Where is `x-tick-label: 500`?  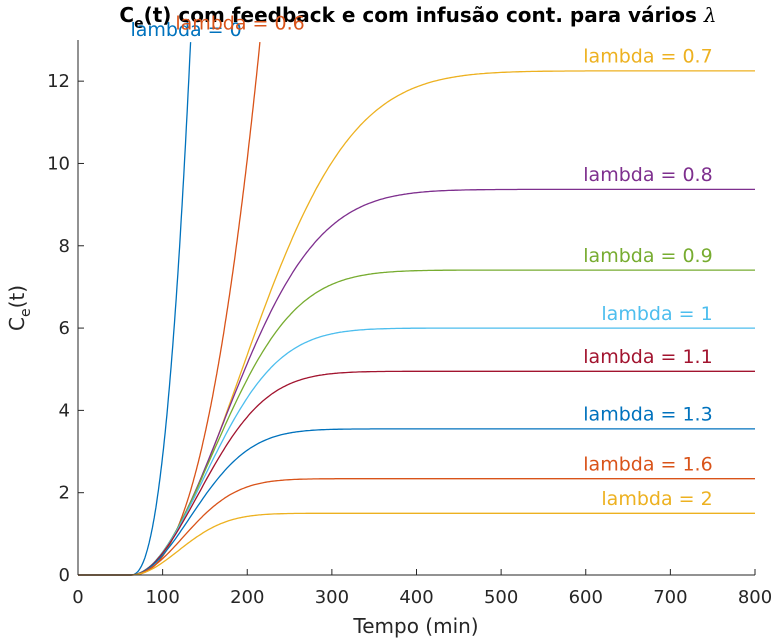
x-tick-label: 500 is located at coordinates (501, 597).